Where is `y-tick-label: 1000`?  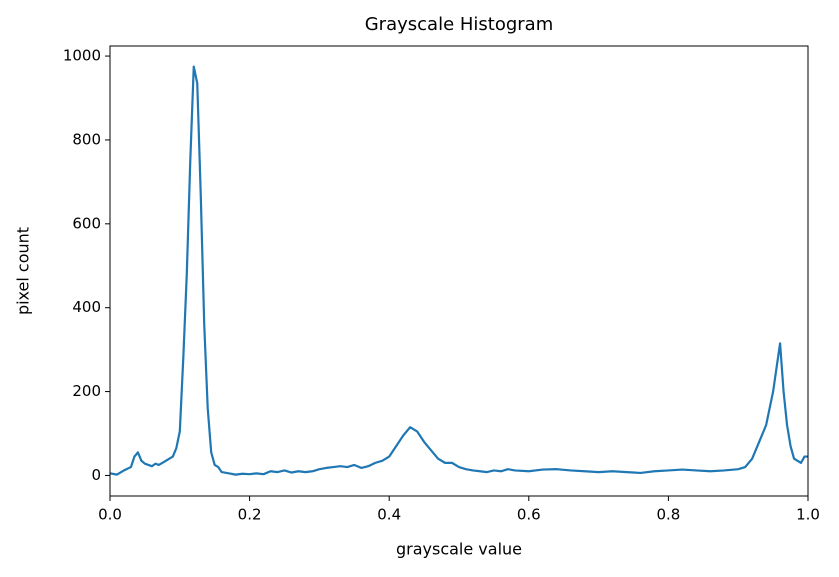
y-tick-label: 1000 is located at coordinates (82, 56).